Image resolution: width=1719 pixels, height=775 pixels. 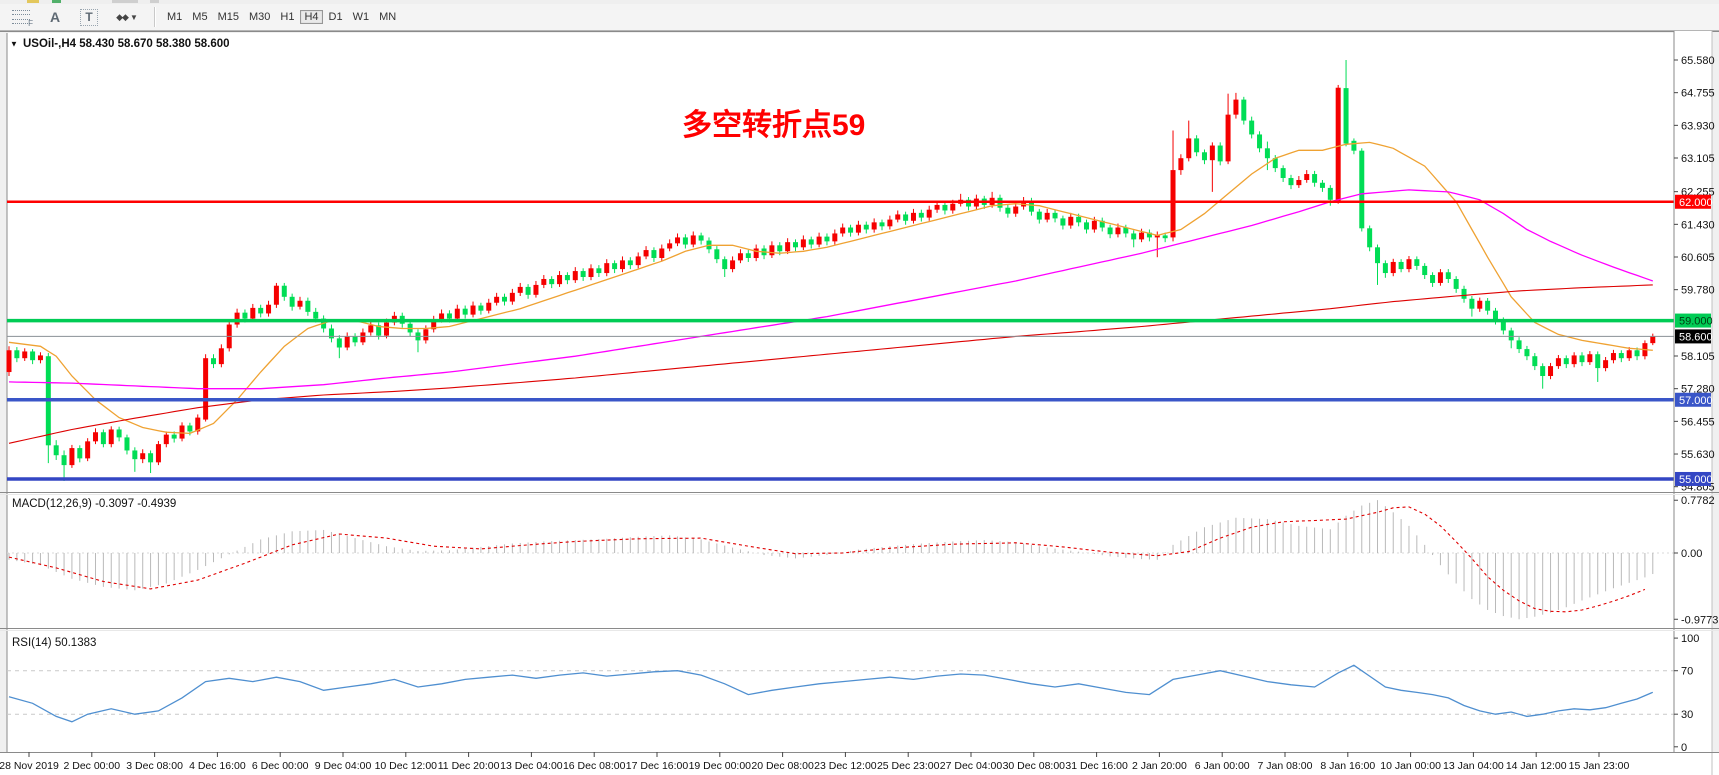 What do you see at coordinates (55, 17) in the screenshot?
I see `text-label-icon: A` at bounding box center [55, 17].